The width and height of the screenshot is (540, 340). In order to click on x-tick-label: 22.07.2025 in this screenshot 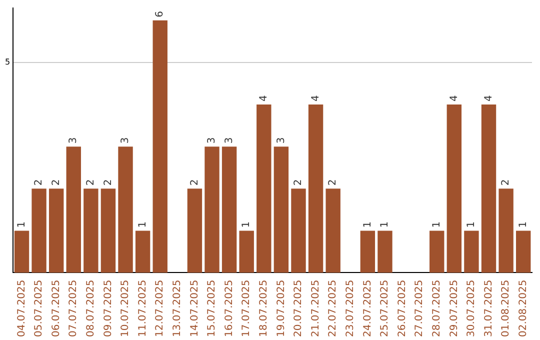, I will do `click(333, 309)`.